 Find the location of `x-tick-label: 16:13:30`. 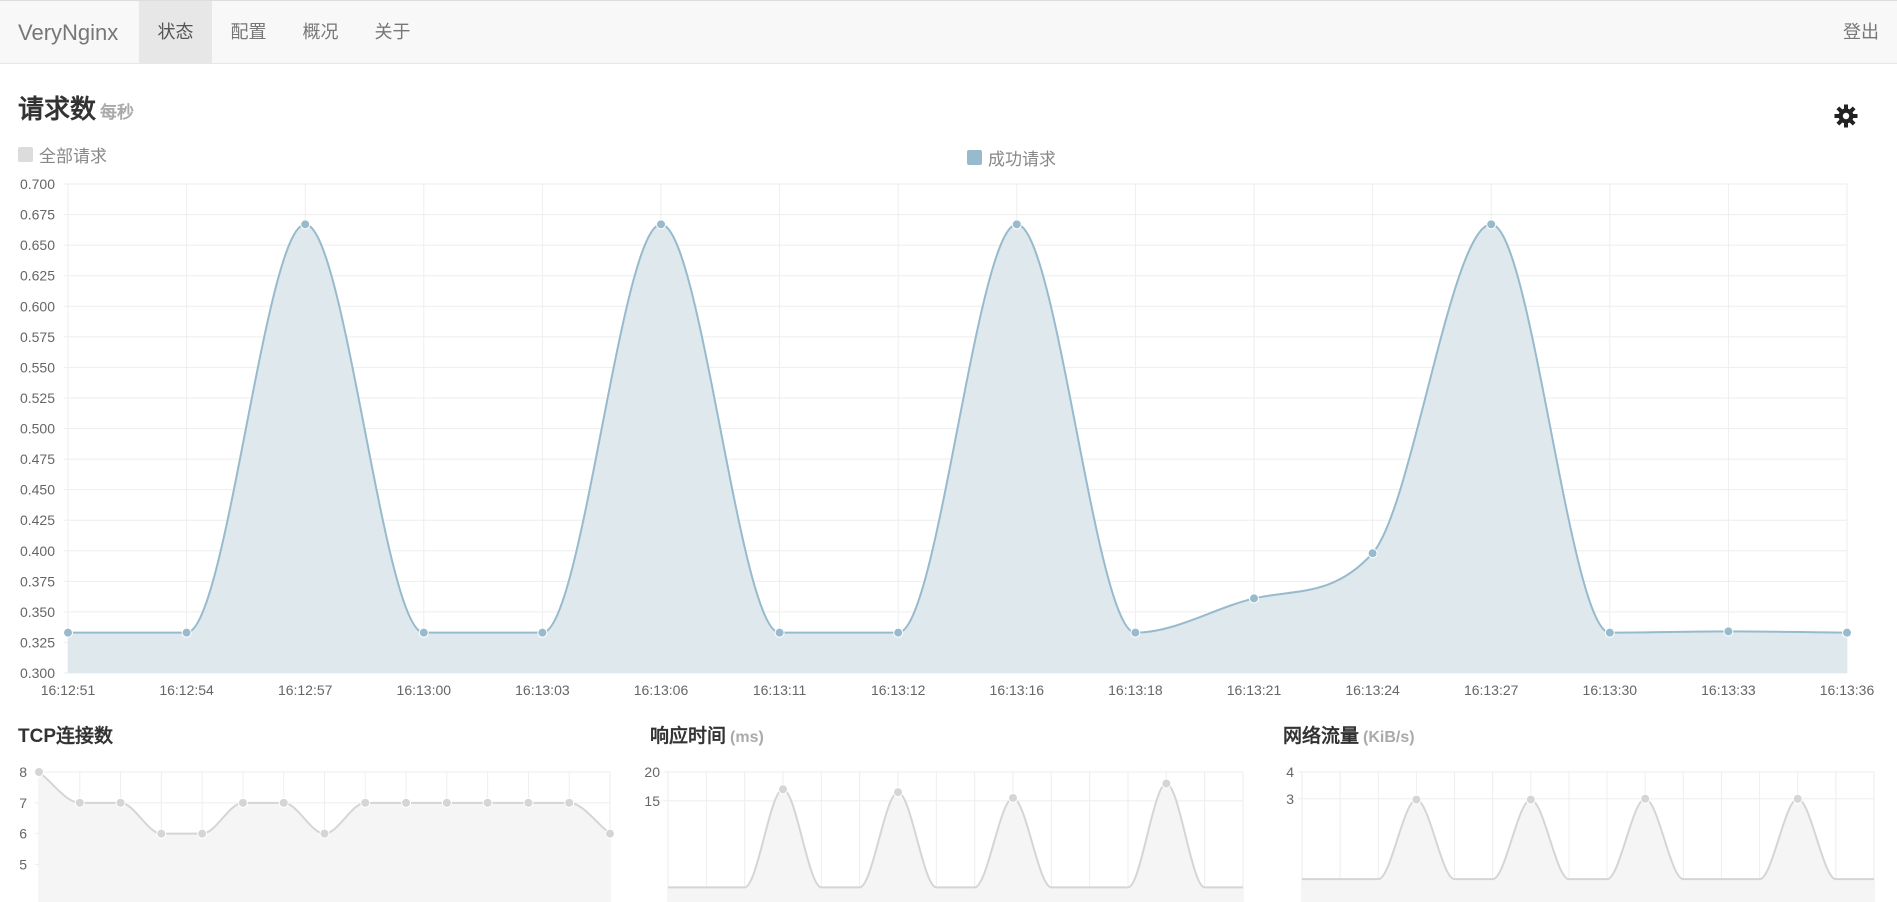

x-tick-label: 16:13:30 is located at coordinates (1610, 690).